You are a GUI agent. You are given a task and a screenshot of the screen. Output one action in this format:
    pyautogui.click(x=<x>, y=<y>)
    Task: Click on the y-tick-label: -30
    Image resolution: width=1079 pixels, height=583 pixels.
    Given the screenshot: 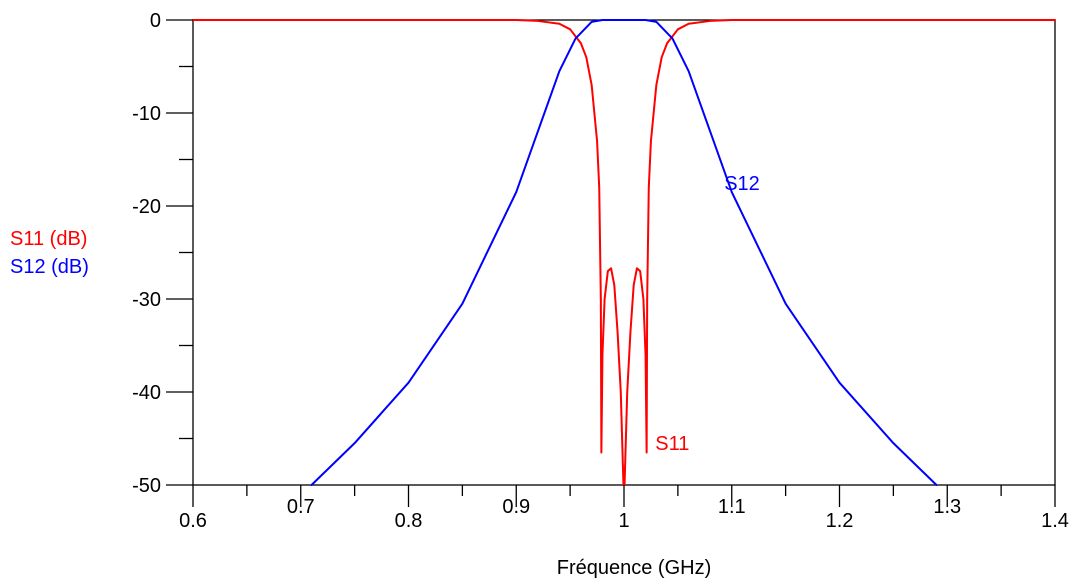 What is the action you would take?
    pyautogui.click(x=146, y=300)
    